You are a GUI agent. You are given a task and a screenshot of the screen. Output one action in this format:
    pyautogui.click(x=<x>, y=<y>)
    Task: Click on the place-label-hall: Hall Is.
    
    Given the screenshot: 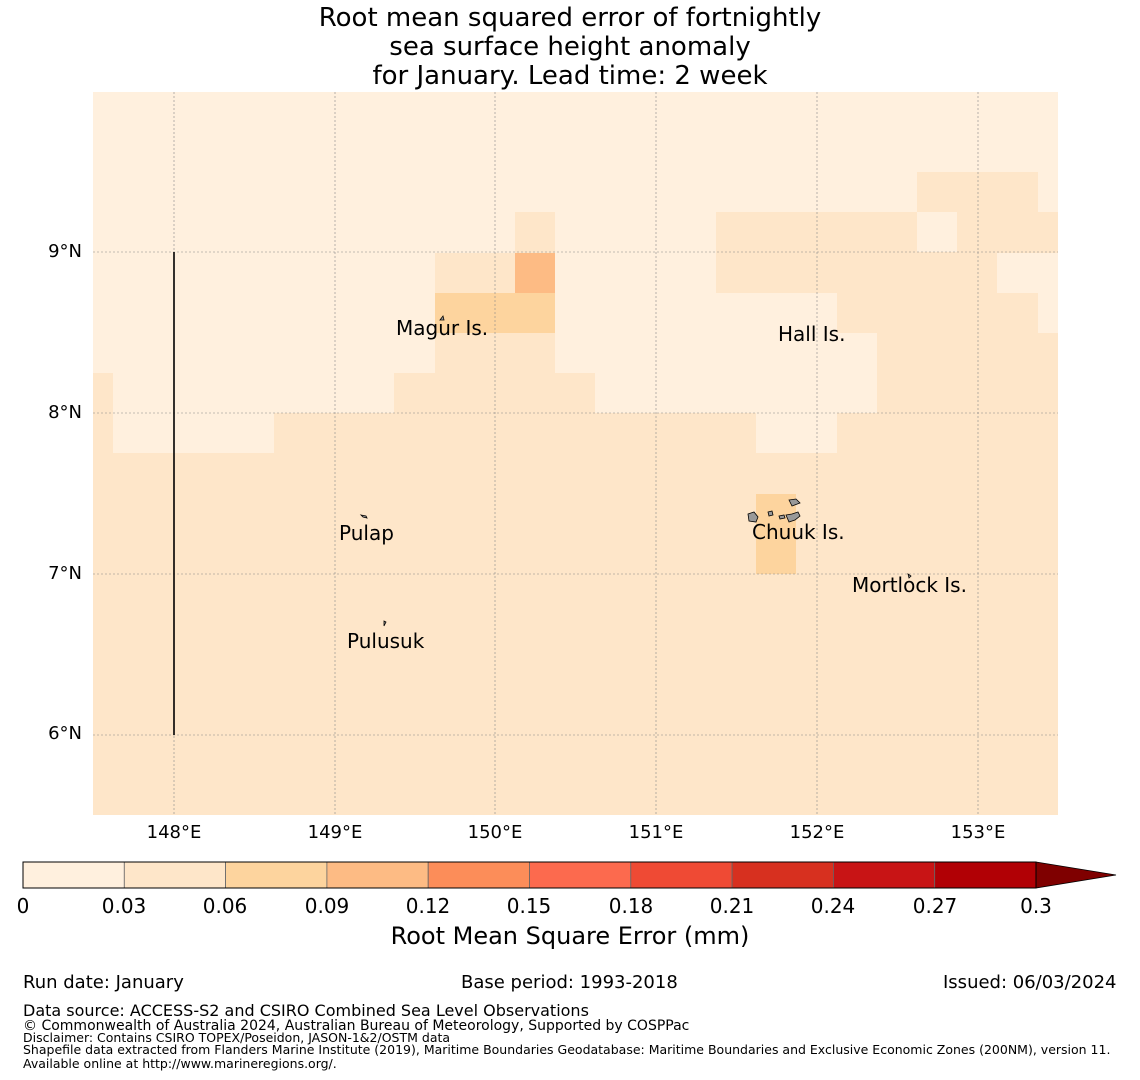 What is the action you would take?
    pyautogui.click(x=812, y=334)
    